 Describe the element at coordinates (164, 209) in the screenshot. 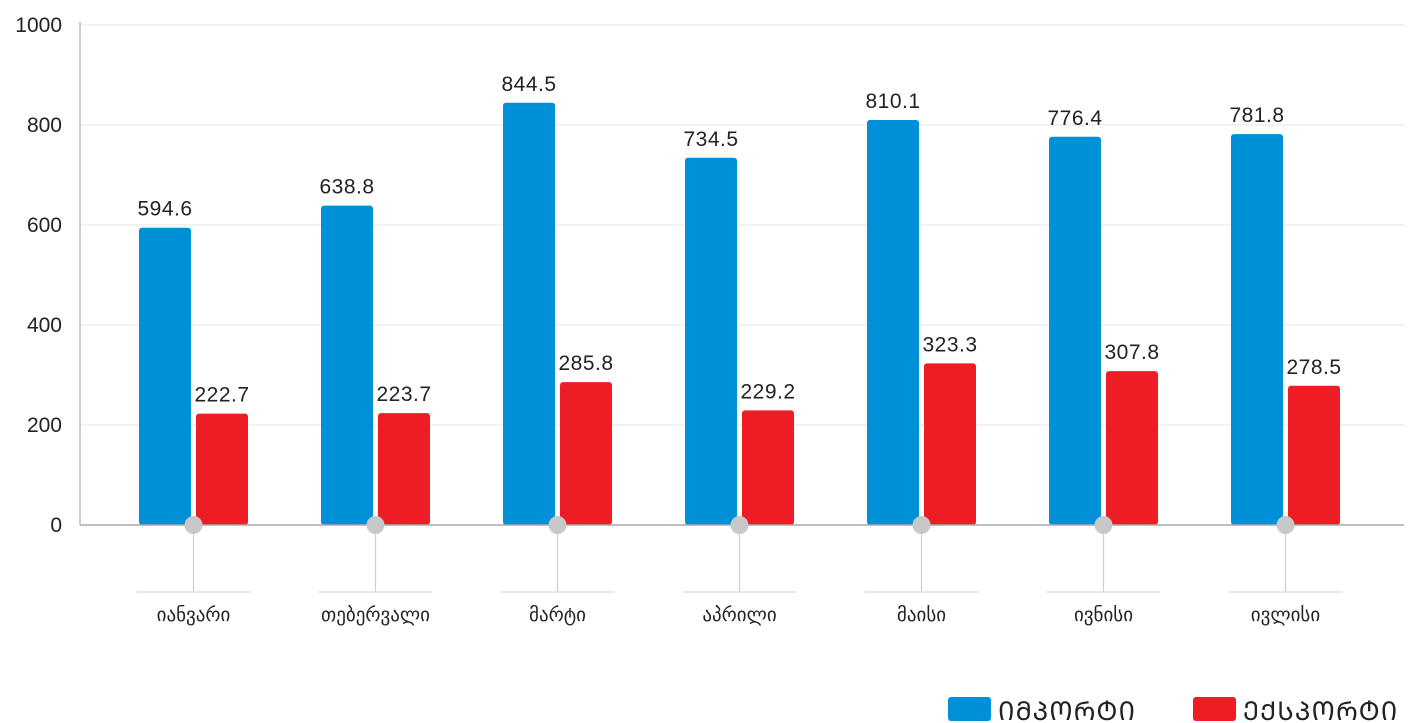

I see `data-label: 594.6` at that location.